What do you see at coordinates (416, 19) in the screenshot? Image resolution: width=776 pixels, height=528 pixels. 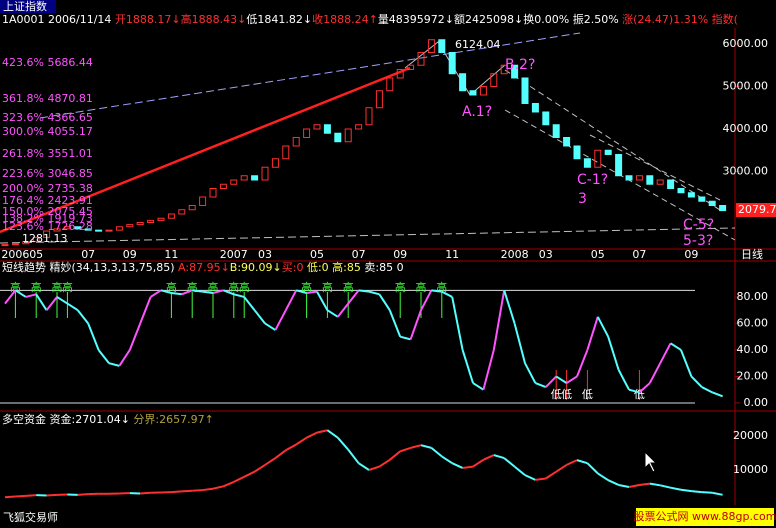 I see `header-field: 量48395972↓` at bounding box center [416, 19].